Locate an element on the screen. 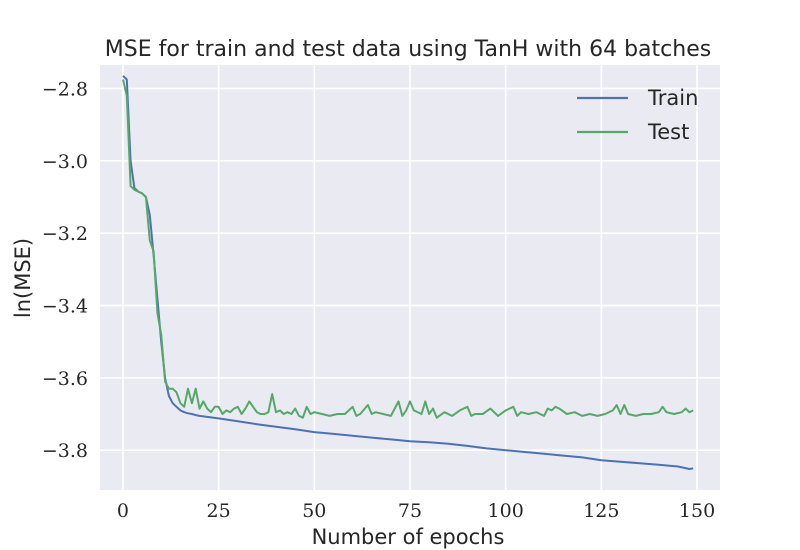  y-tick-label: −2.8 is located at coordinates (65, 90).